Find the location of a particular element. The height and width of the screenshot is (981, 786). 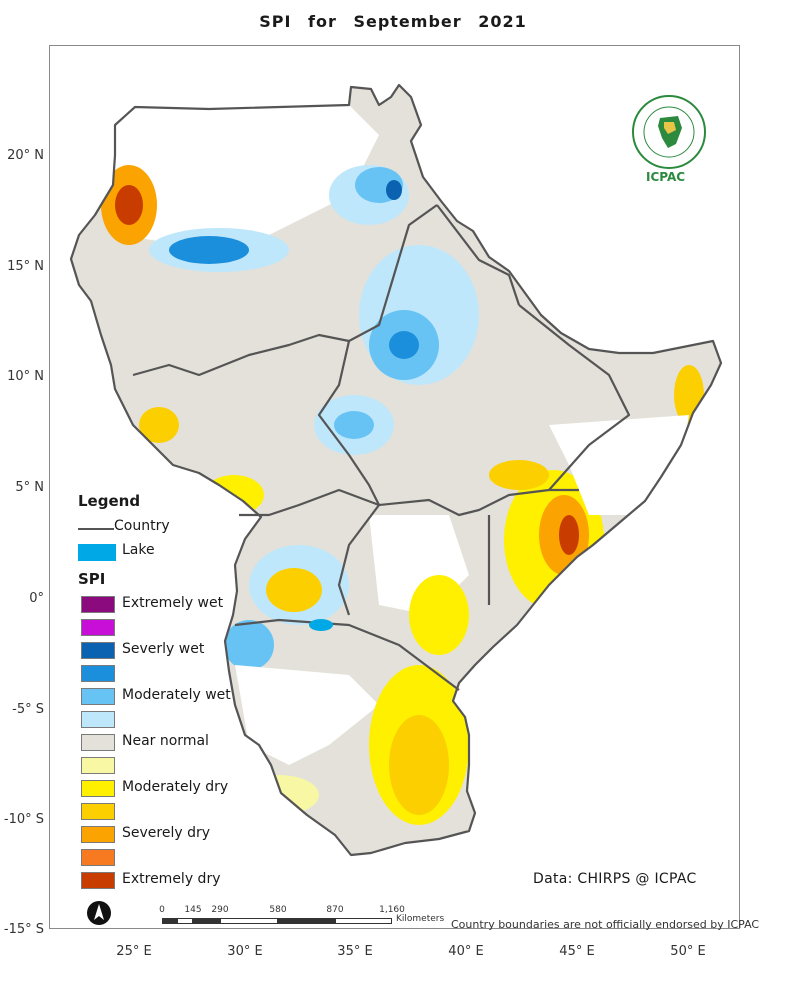

map-title: SPI for September 2021 is located at coordinates (393, 21).